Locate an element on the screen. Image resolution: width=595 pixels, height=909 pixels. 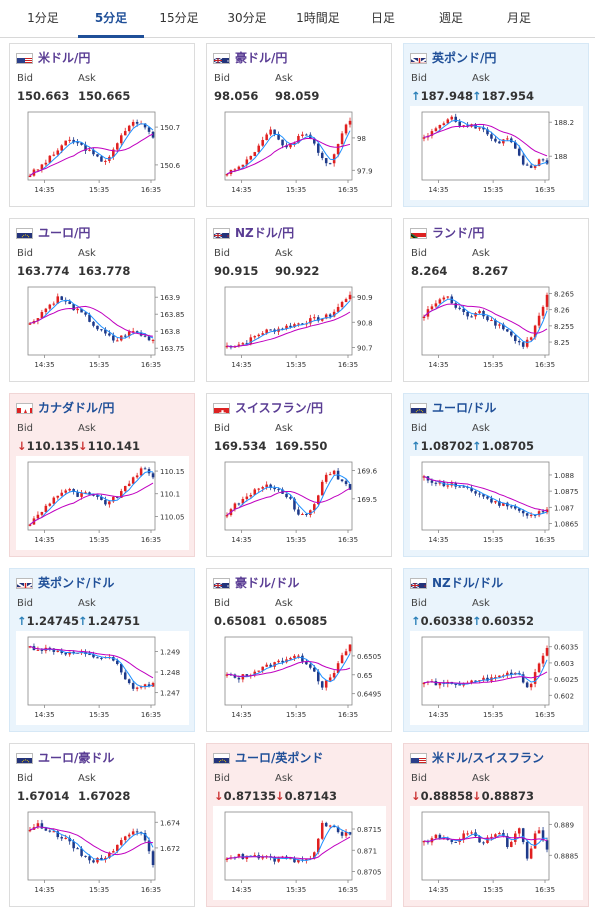
bid-number: 163.774 is located at coordinates (43, 271).